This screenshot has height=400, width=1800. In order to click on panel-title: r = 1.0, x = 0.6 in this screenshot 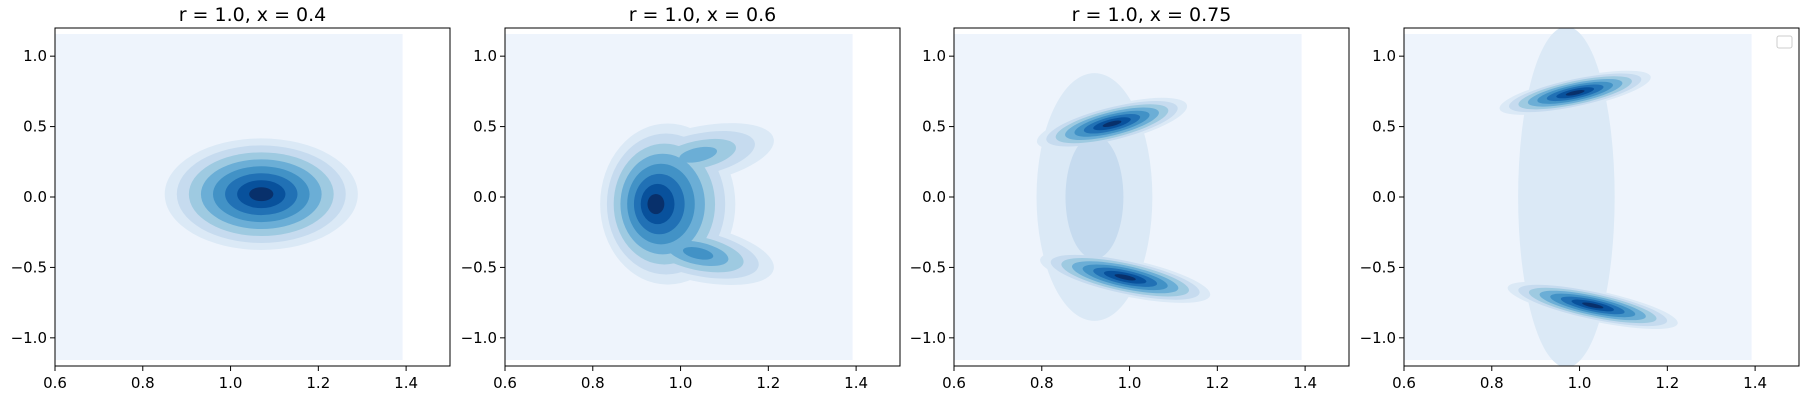, I will do `click(703, 15)`.